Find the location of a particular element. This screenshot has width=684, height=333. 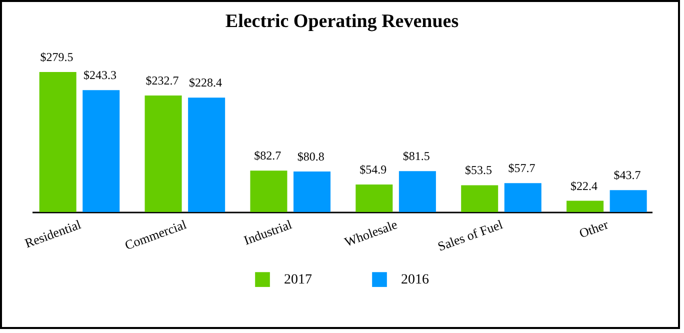

data-label: $279.5 is located at coordinates (57, 57).